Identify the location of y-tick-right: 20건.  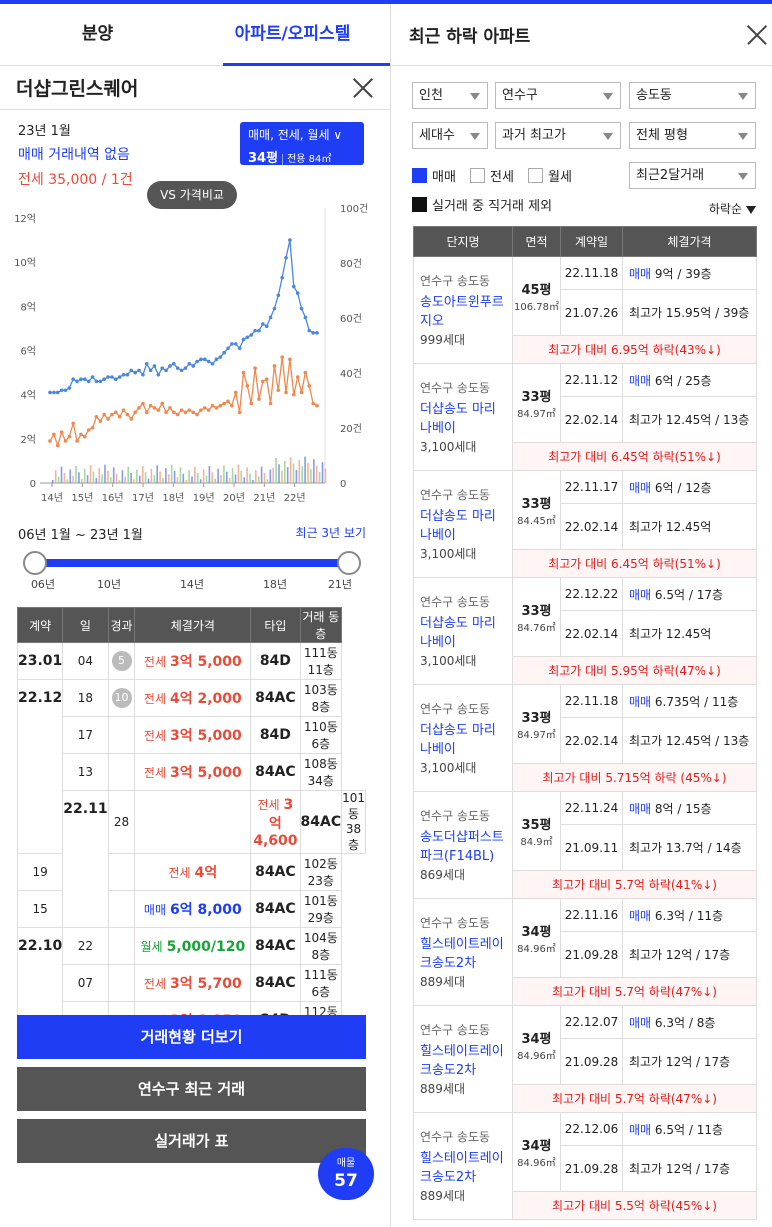
(351, 429).